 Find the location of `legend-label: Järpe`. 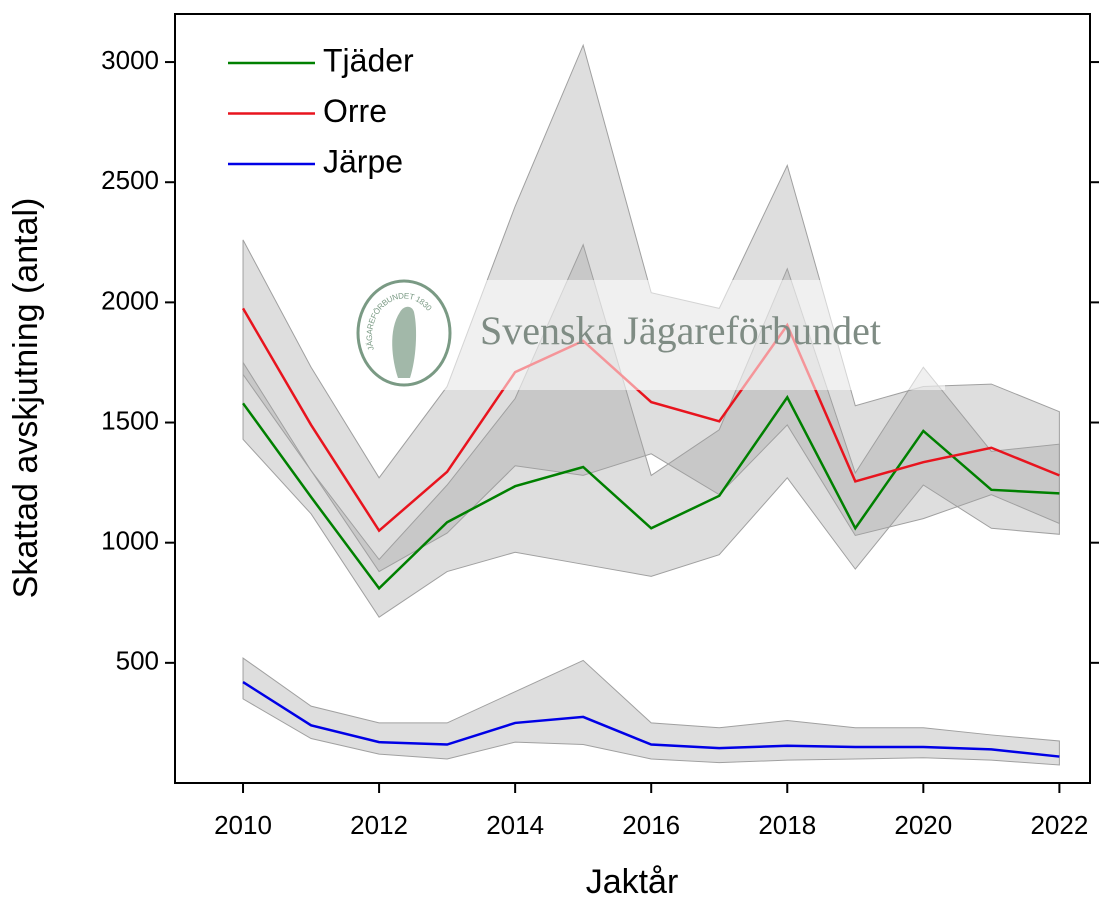

legend-label: Järpe is located at coordinates (363, 161).